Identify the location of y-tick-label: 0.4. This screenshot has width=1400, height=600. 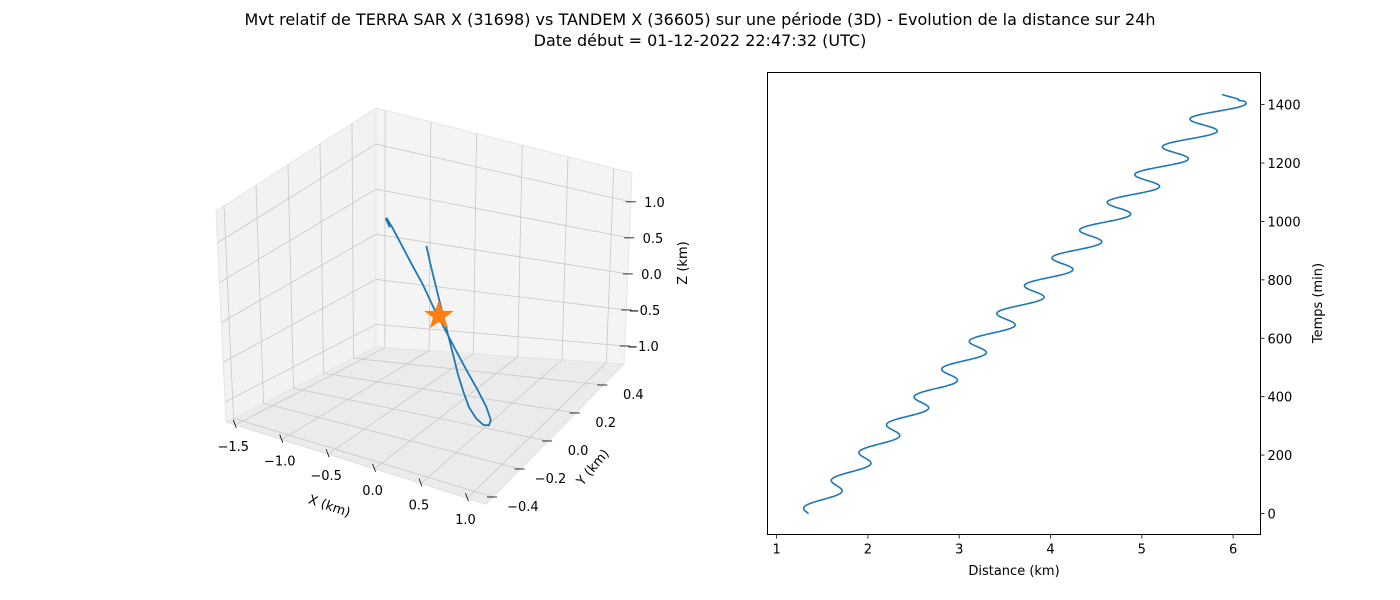
(633, 395).